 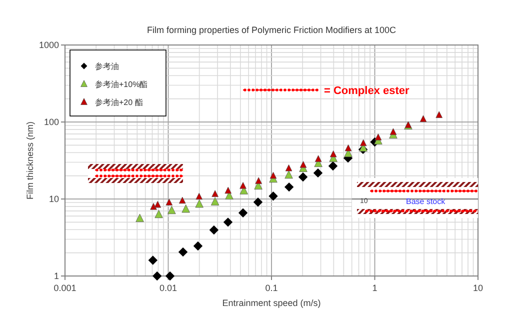 I want to click on y-tick-label: 1, so click(x=56, y=276).